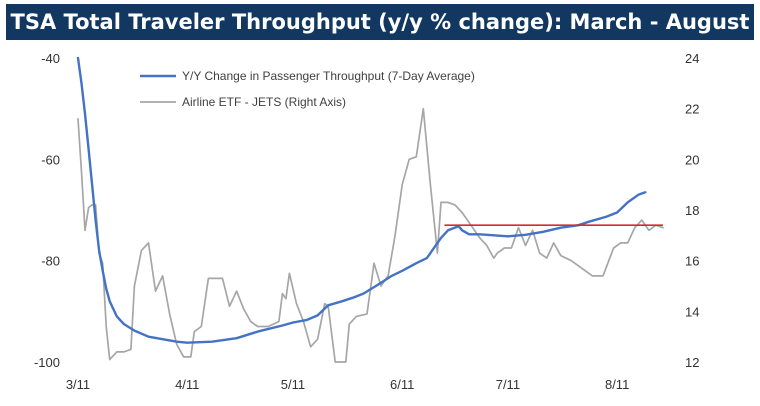 Image resolution: width=760 pixels, height=406 pixels. Describe the element at coordinates (47, 210) in the screenshot. I see `left-axis: -40 -60 -80 -100` at that location.